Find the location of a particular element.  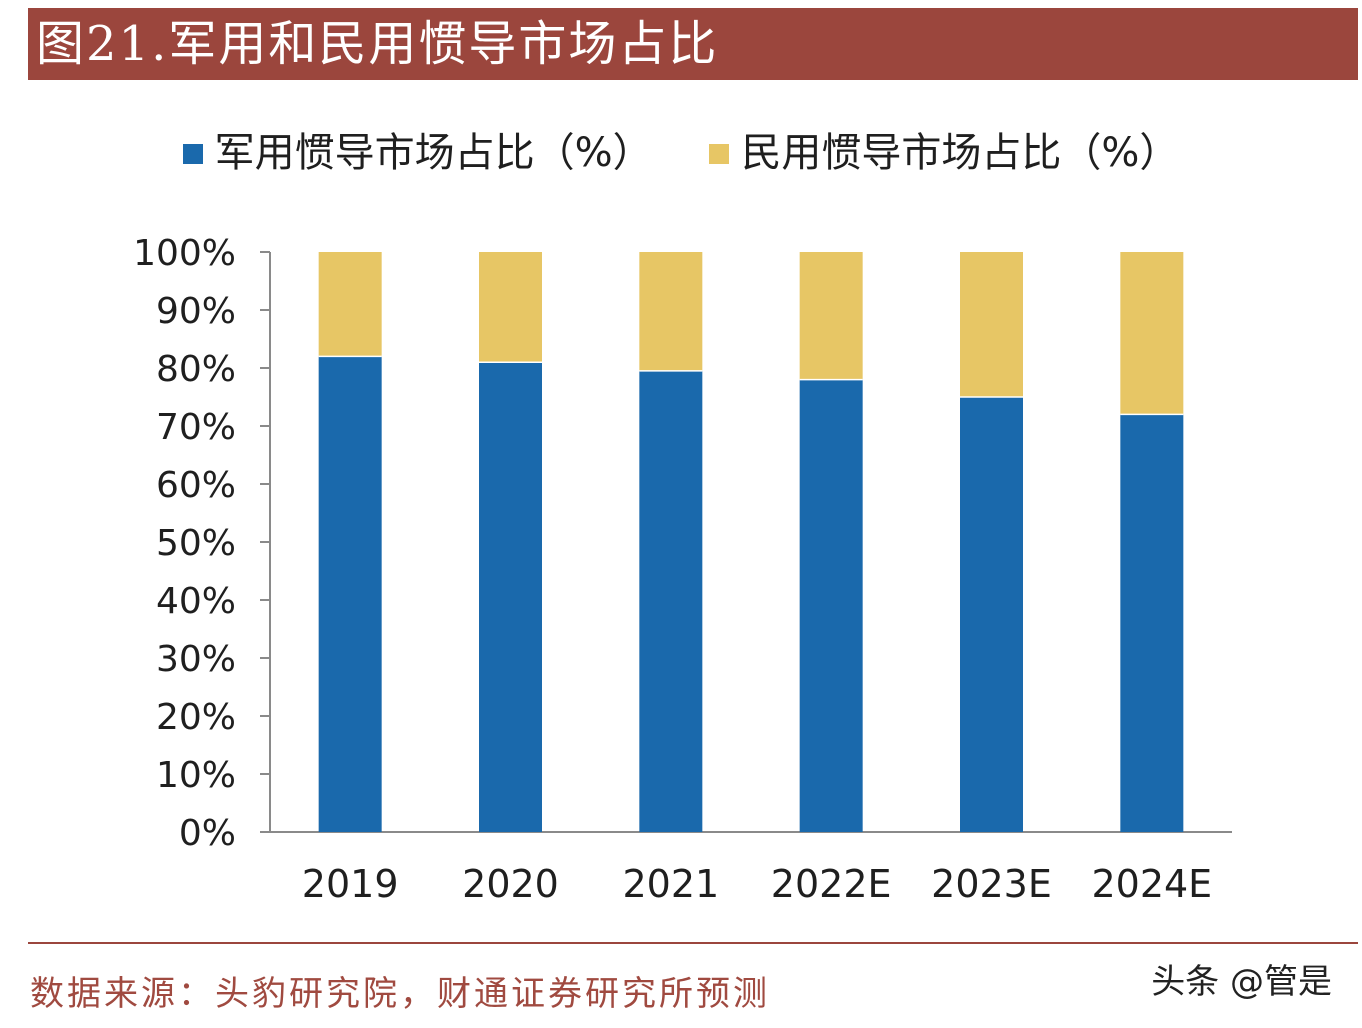

x-tick-label: 2023E is located at coordinates (991, 884).